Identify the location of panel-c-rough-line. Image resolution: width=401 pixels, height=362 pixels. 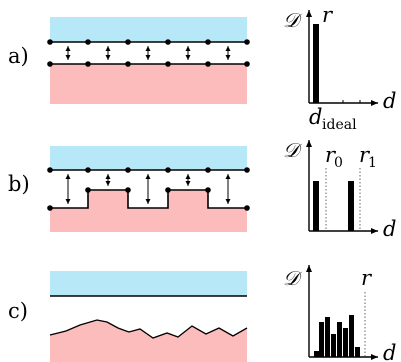
(148, 329).